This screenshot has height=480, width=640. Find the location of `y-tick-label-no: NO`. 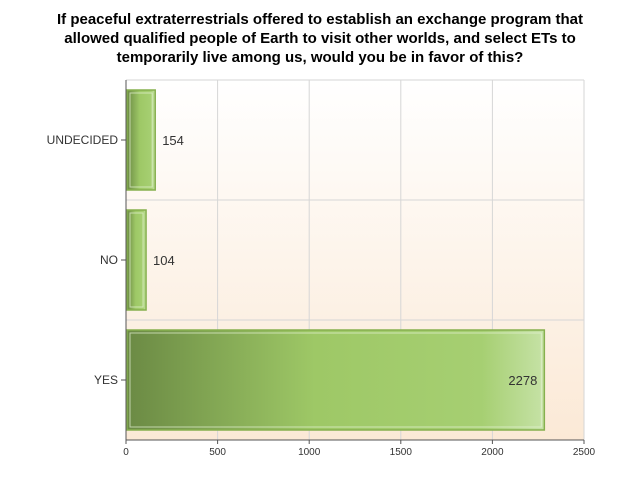

y-tick-label-no: NO is located at coordinates (109, 260).